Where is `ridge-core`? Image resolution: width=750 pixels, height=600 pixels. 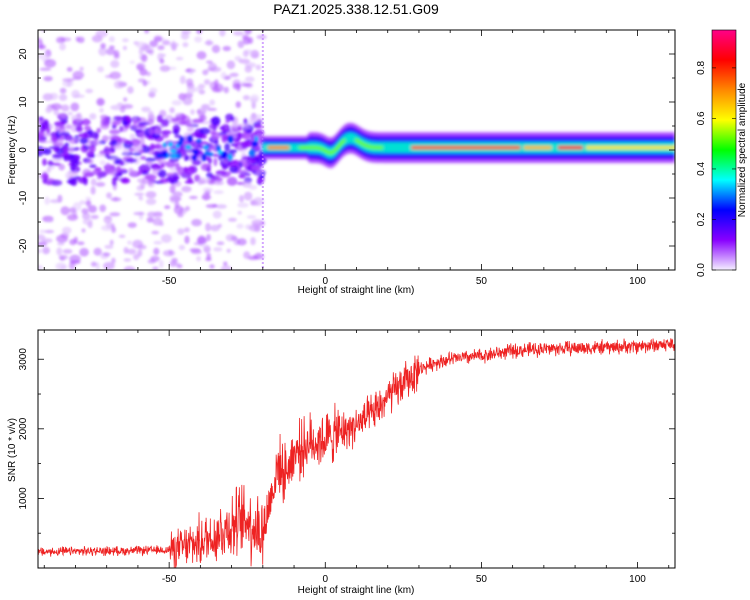
ridge-core is located at coordinates (322, 146).